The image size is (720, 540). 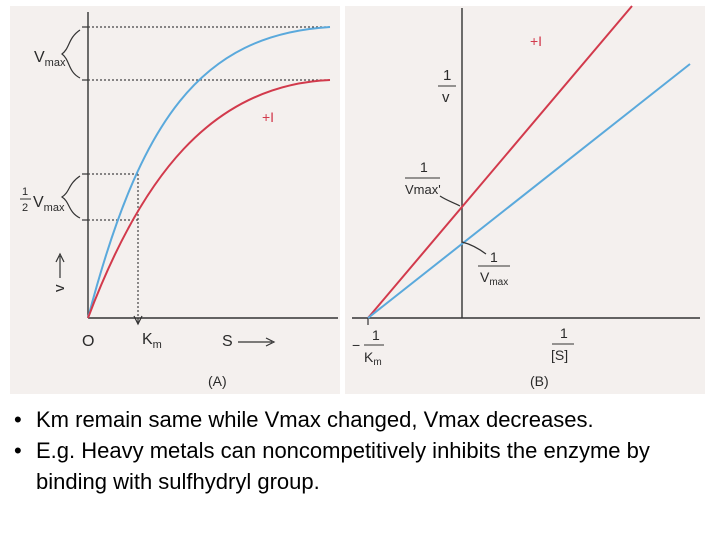 What do you see at coordinates (446, 97) in the screenshot?
I see `inv-v-denominator: v` at bounding box center [446, 97].